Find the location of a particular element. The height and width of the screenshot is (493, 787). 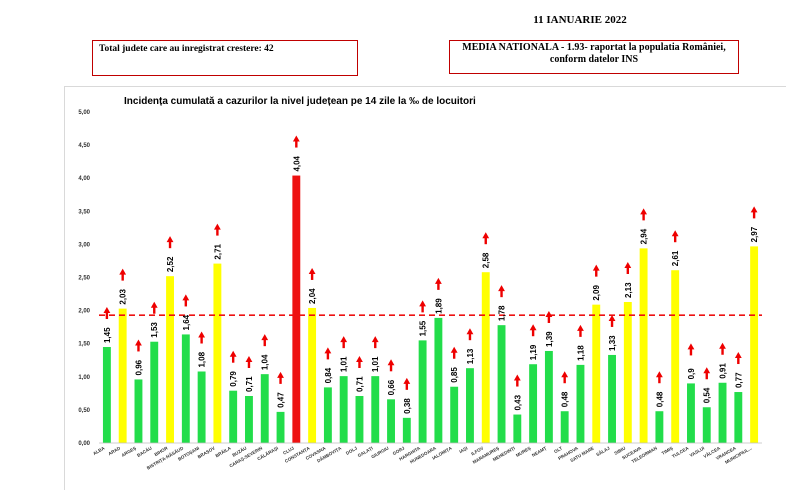

y-tick-label: 4,50 is located at coordinates (84, 146).